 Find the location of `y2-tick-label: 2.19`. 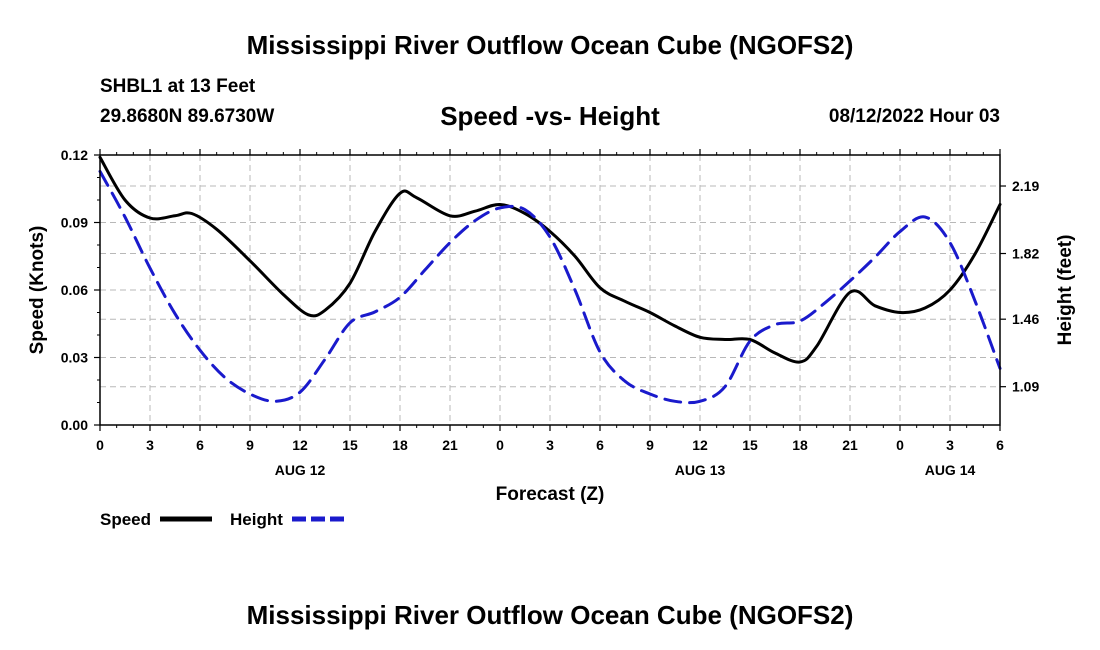

y2-tick-label: 2.19 is located at coordinates (1025, 186).